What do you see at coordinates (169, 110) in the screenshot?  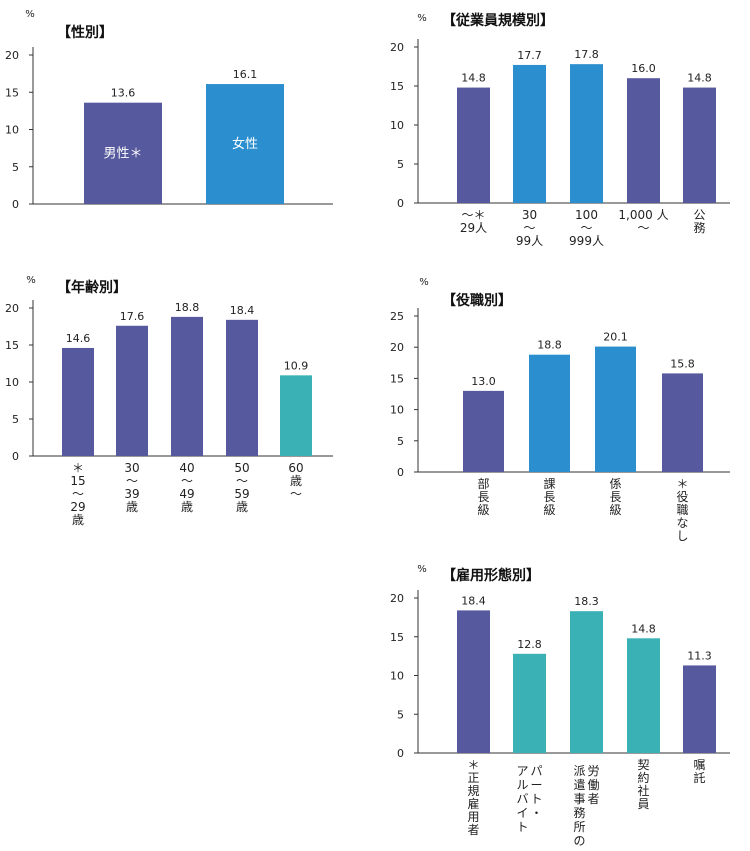 I see `chart-gender-svg: 【性別】% 0 5 10 15 20 13.6 男性＊ 16.1 女性` at bounding box center [169, 110].